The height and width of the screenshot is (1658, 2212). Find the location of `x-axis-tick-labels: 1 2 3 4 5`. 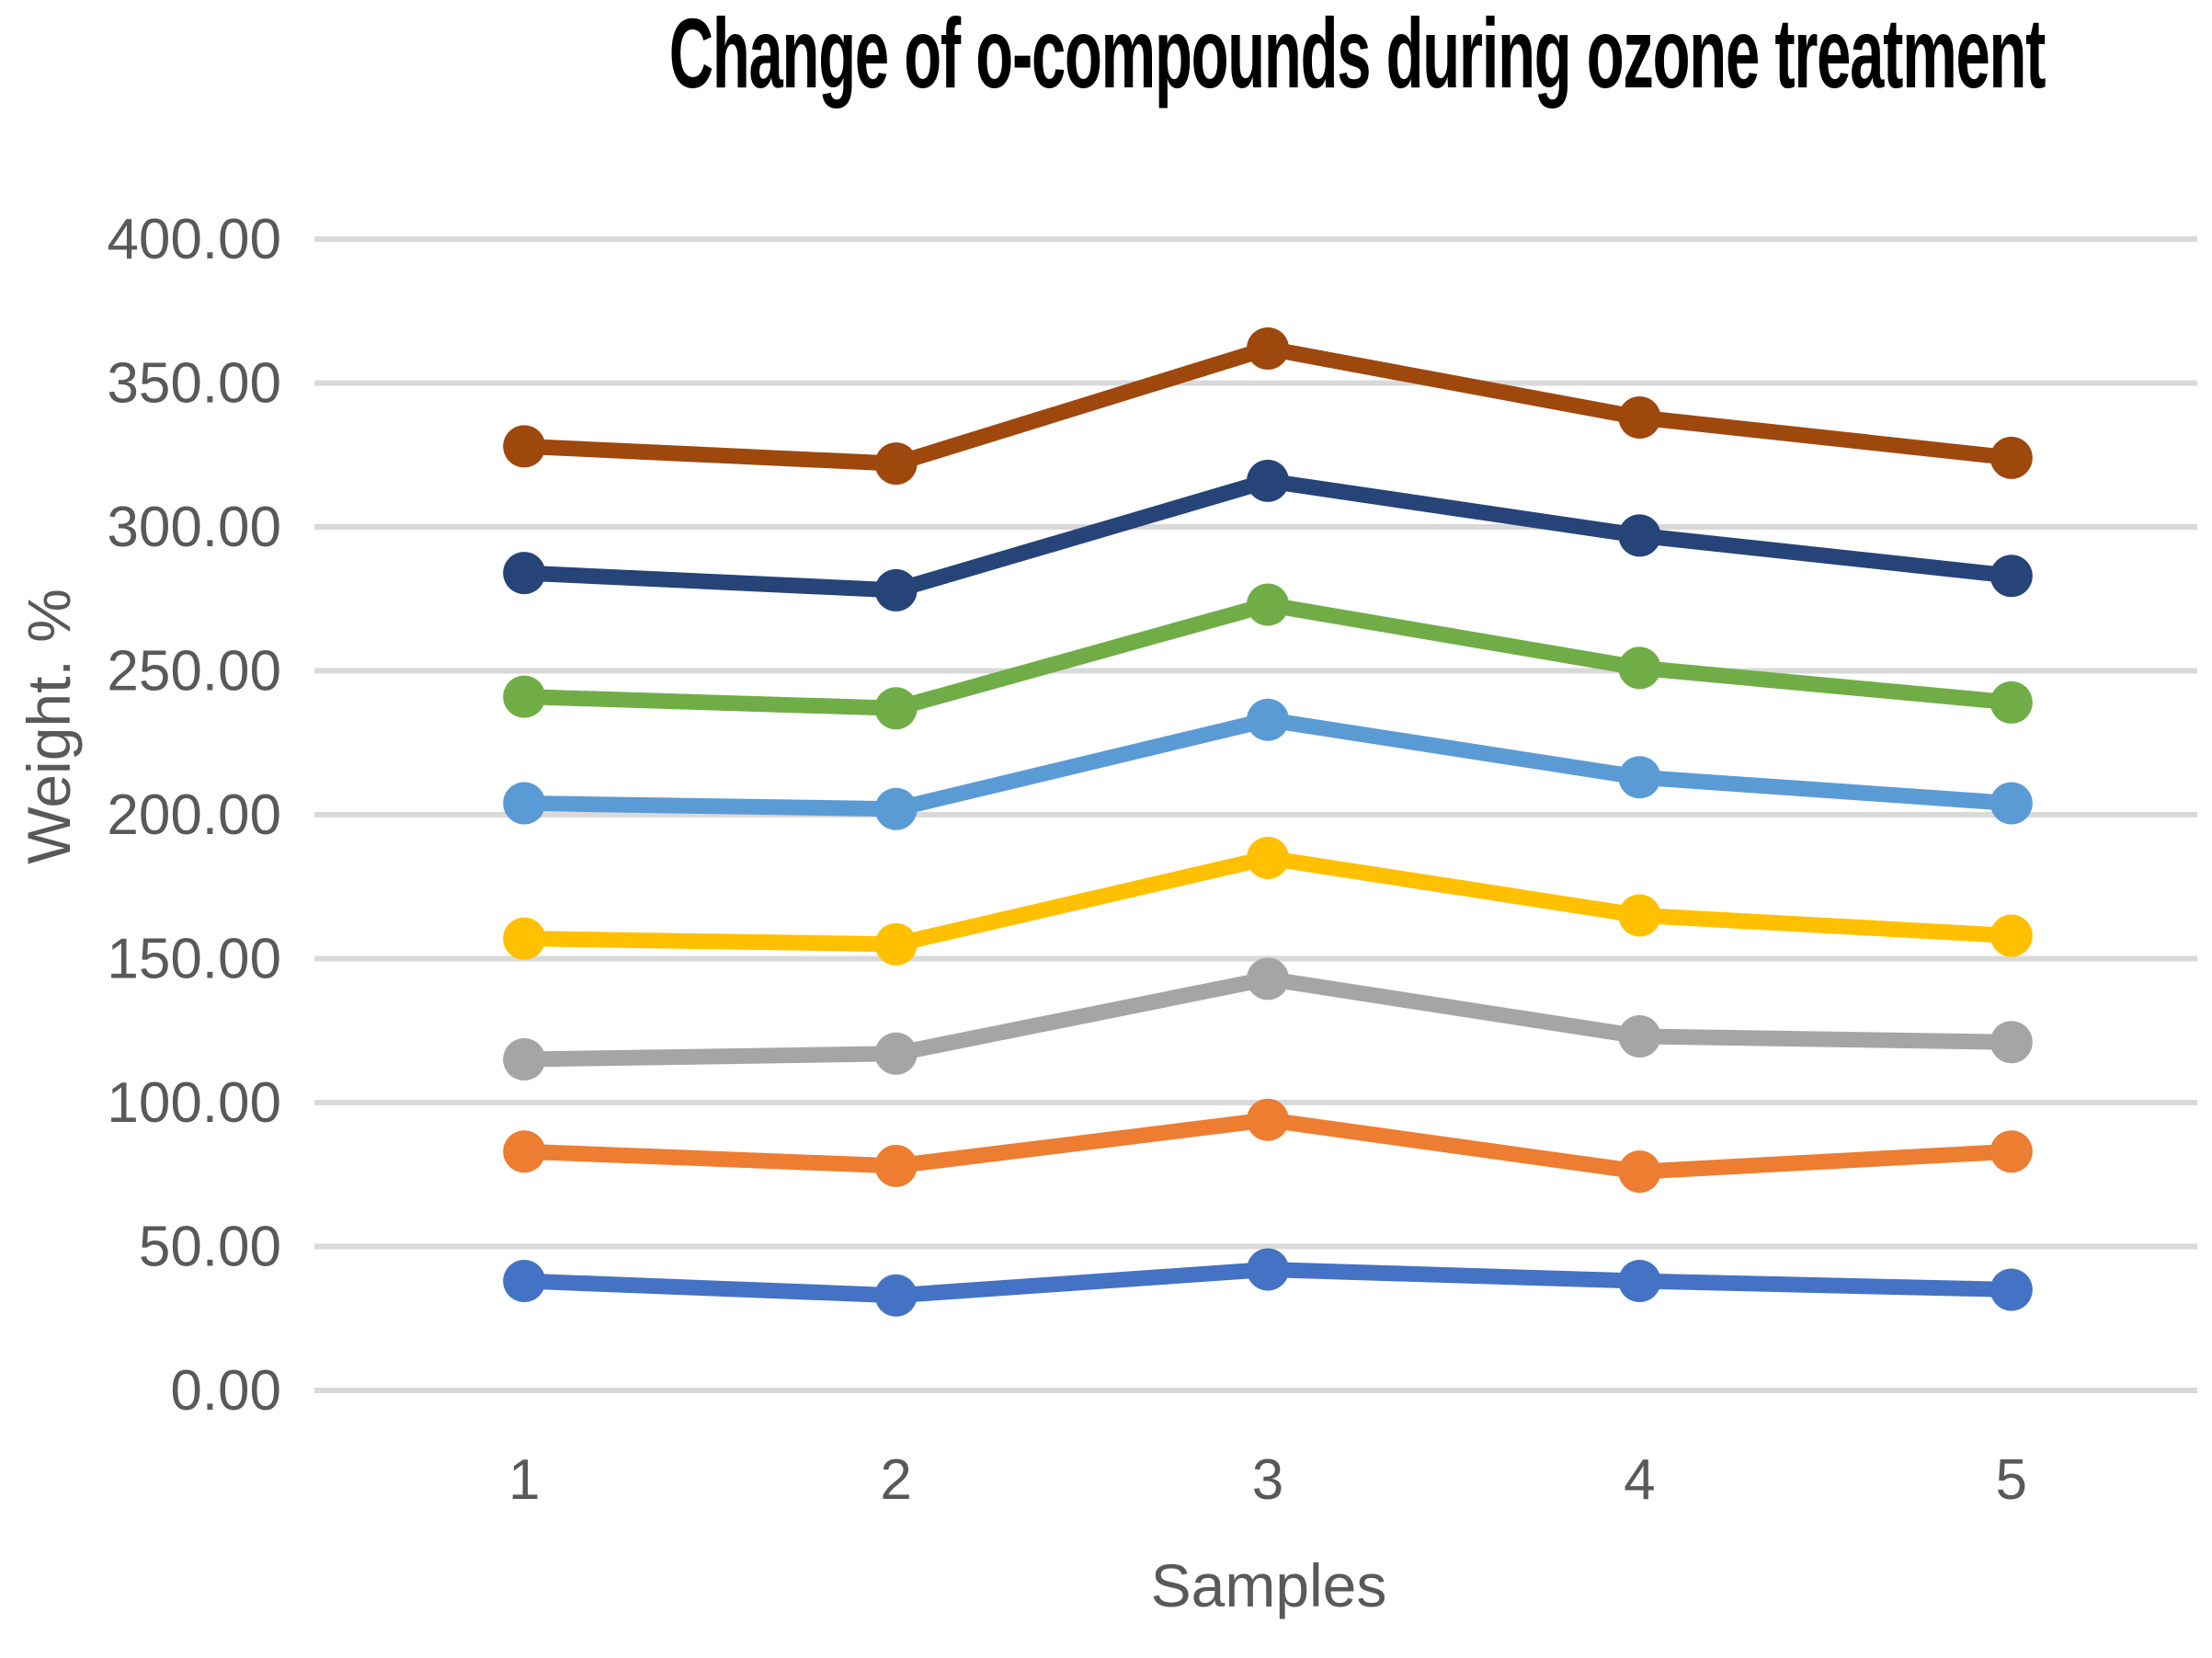

x-axis-tick-labels: 1 2 3 4 5 is located at coordinates (1267, 1480).